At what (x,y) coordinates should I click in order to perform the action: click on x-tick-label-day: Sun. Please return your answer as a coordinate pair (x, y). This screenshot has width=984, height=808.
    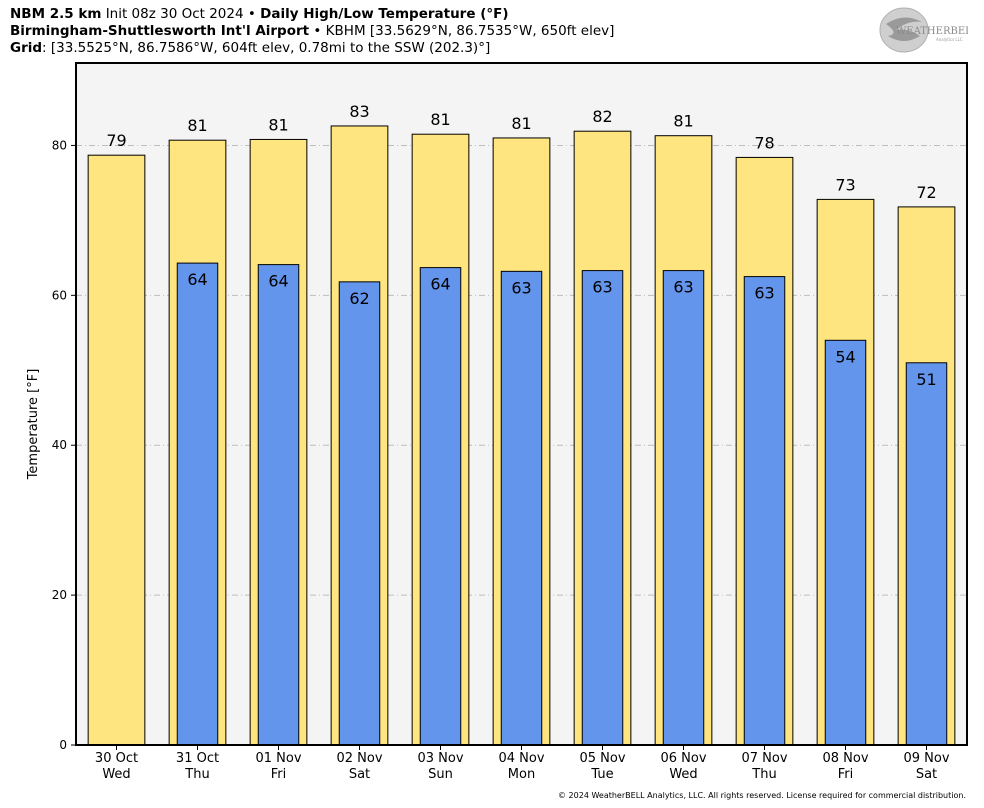
    Looking at the image, I should click on (440, 774).